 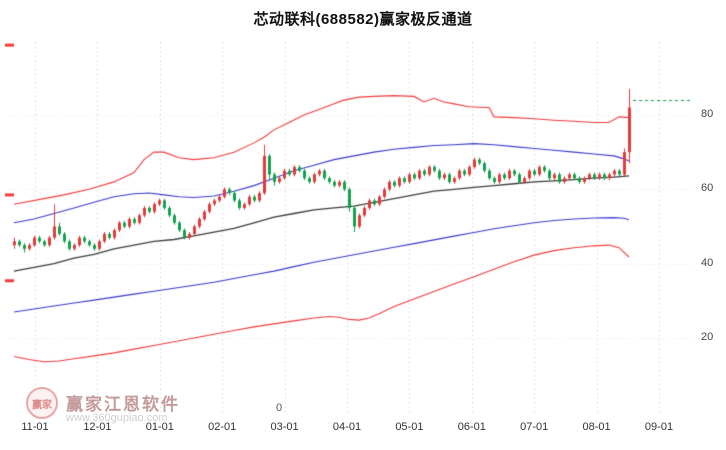 I want to click on y-axis-label: 40, so click(x=707, y=262).